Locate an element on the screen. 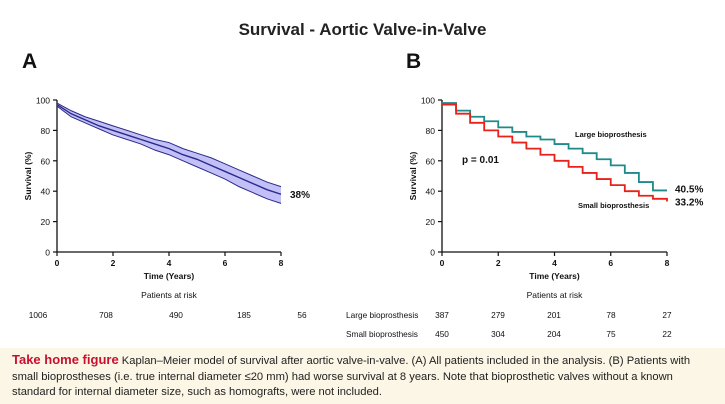 Image resolution: width=725 pixels, height=404 pixels. panel-b-risk-count: 450 is located at coordinates (442, 334).